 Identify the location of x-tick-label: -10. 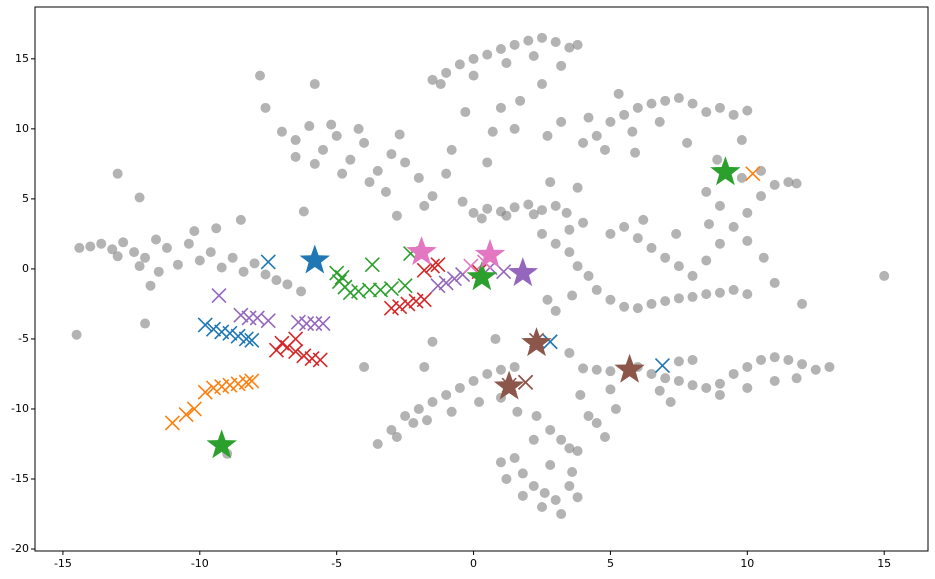
(200, 563).